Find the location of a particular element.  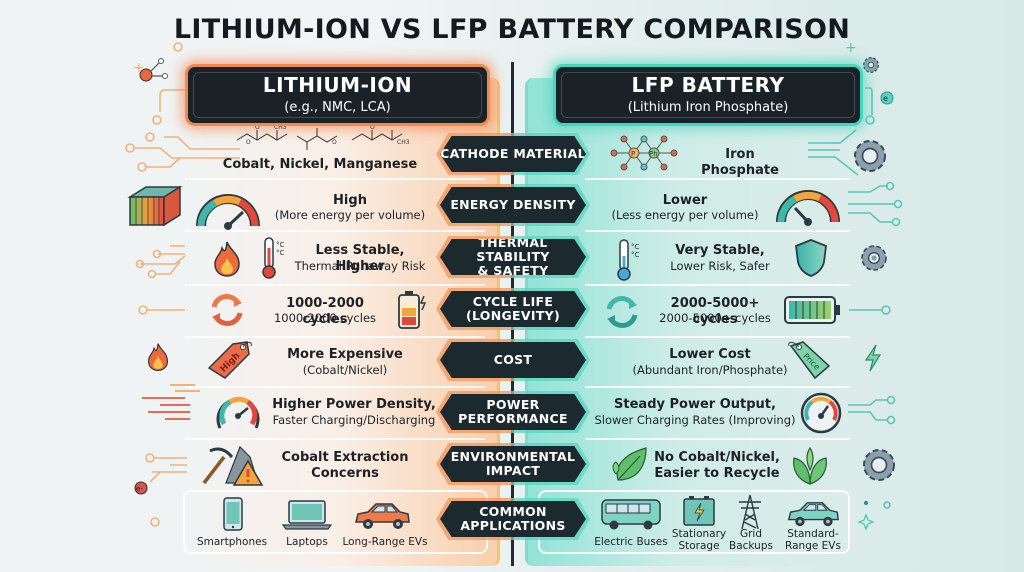

lithium-cost-text: More Expensive is located at coordinates (345, 354).